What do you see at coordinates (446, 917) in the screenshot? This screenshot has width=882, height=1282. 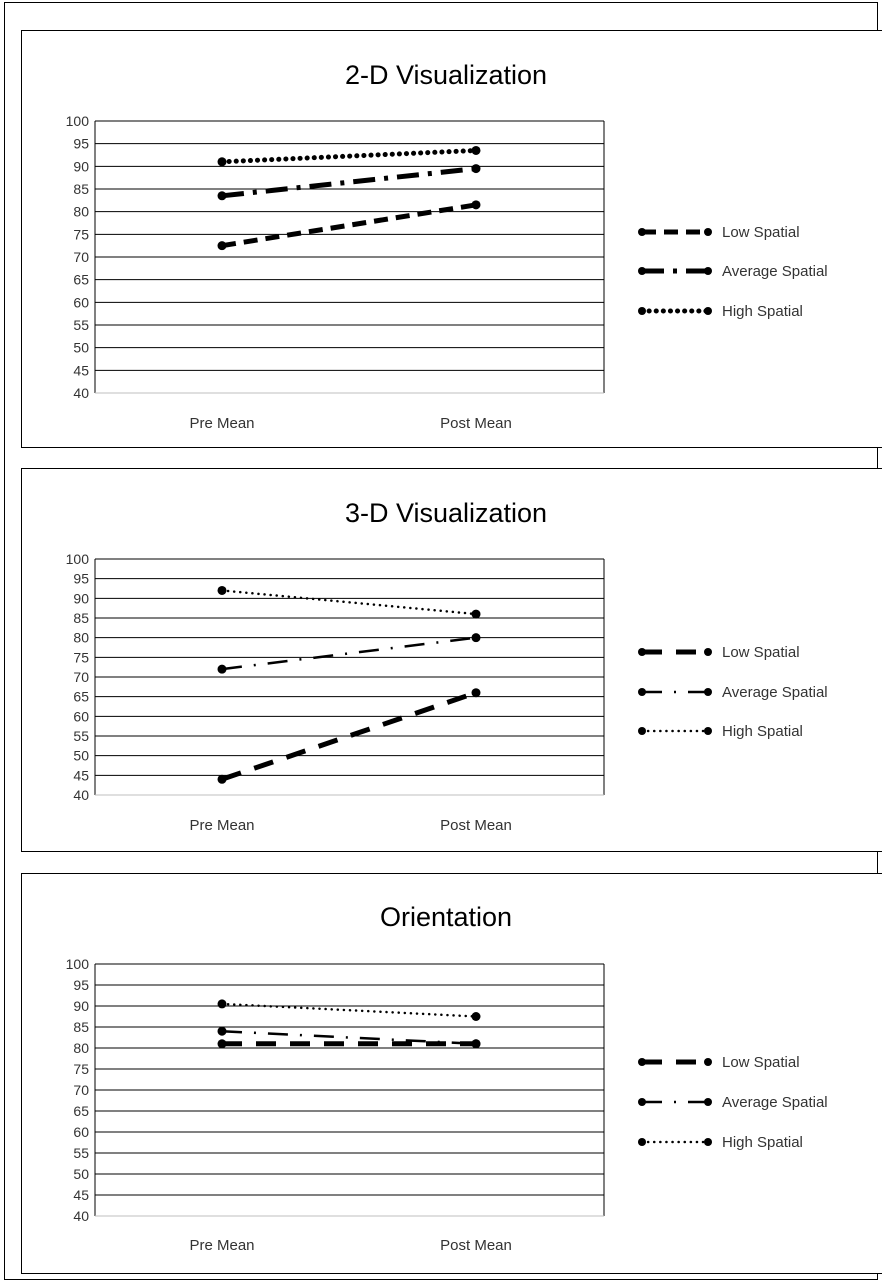 I see `chart-title: Orientation` at bounding box center [446, 917].